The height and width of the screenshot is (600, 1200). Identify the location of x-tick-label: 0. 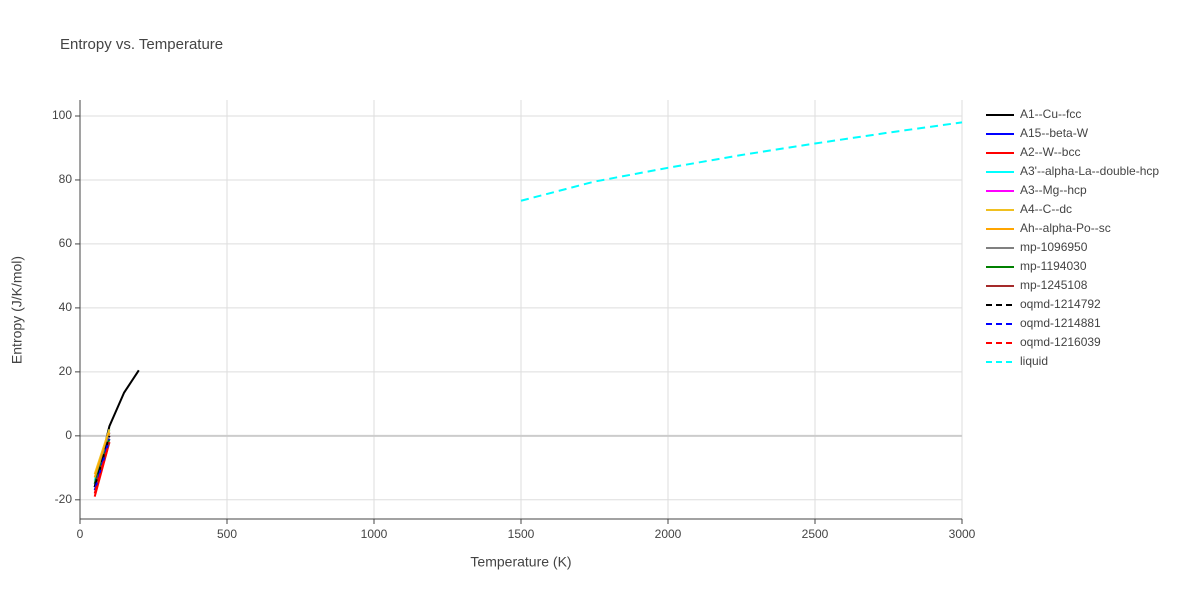
(80, 534).